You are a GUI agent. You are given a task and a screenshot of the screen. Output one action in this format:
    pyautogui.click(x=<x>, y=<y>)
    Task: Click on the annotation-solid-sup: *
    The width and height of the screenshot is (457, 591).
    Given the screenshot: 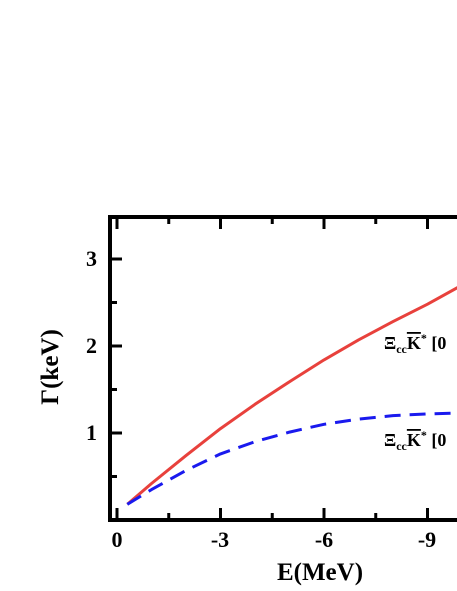 What is the action you would take?
    pyautogui.click(x=424, y=338)
    